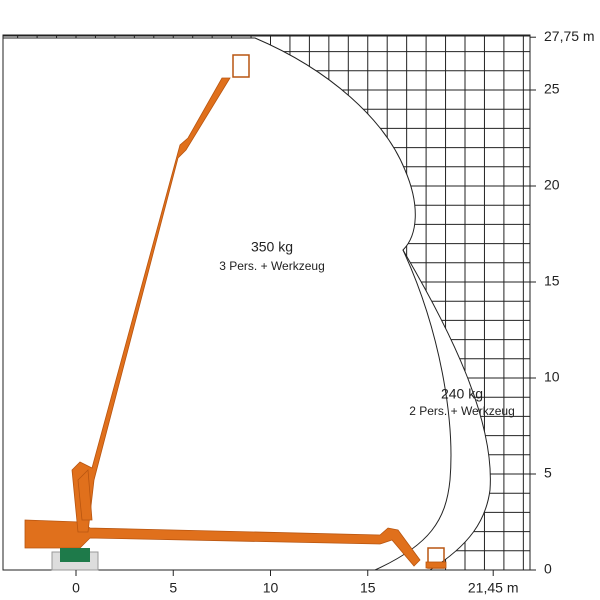 This screenshot has width=600, height=600. Describe the element at coordinates (569, 36) in the screenshot. I see `y-tick-label: 27,75 m` at that location.